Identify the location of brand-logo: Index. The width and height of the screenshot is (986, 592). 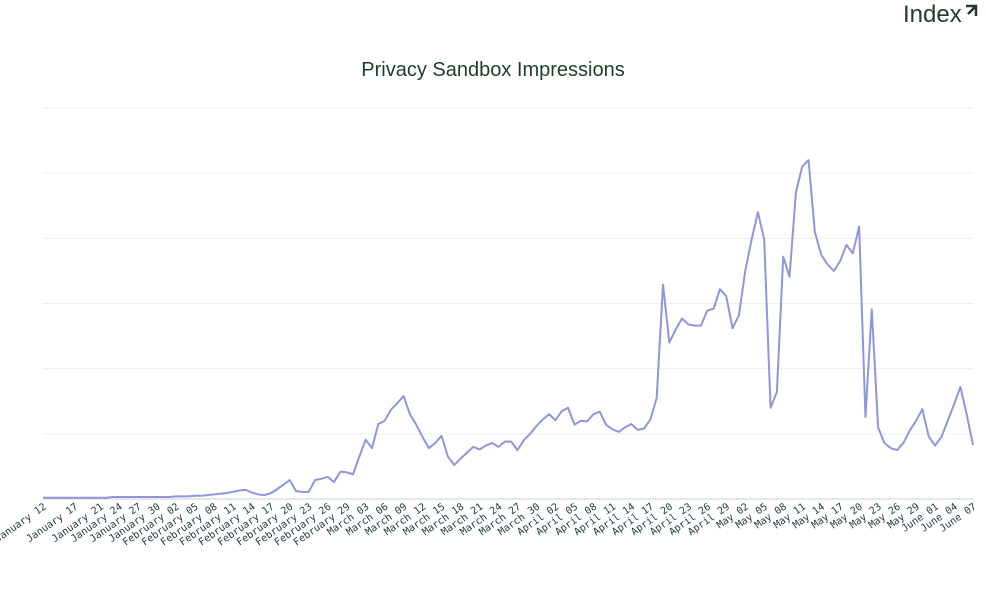
(932, 14).